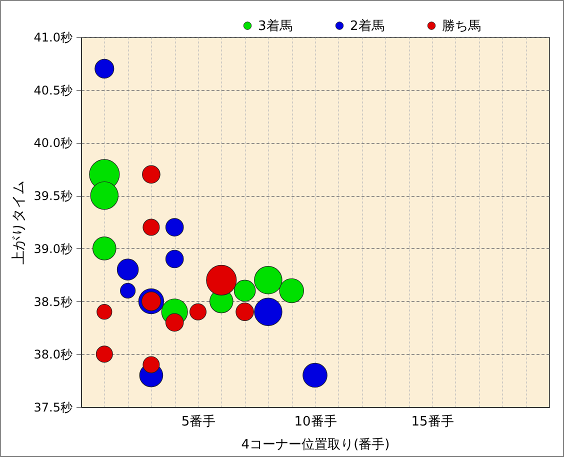 This screenshot has height=459, width=566. What do you see at coordinates (198, 422) in the screenshot?
I see `x-tick-label: 5番手` at bounding box center [198, 422].